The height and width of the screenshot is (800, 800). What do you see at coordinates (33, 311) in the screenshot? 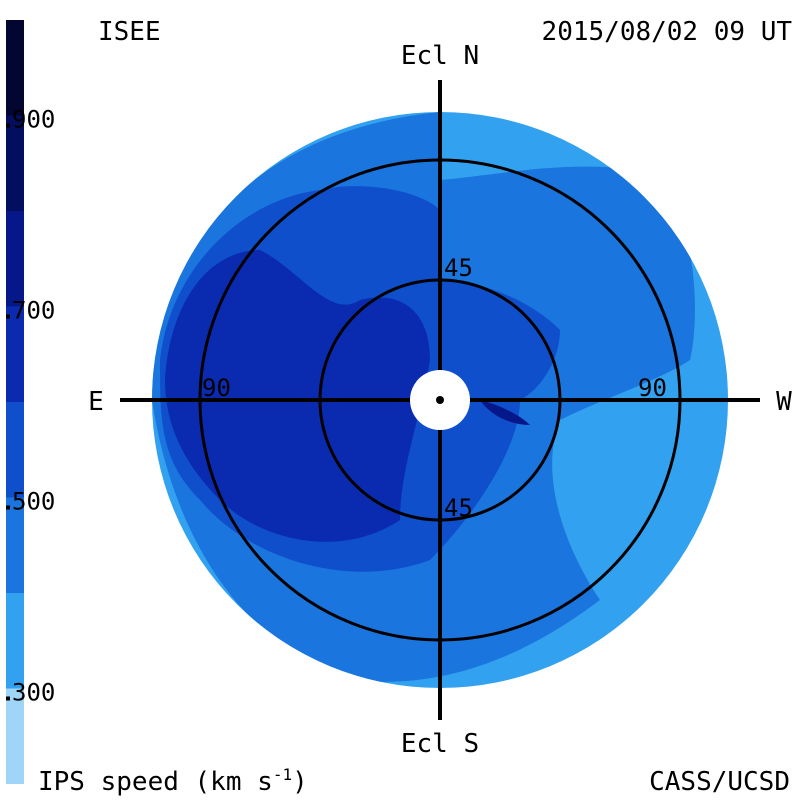
I see `colorbar-tick-label-700: 700` at bounding box center [33, 311].